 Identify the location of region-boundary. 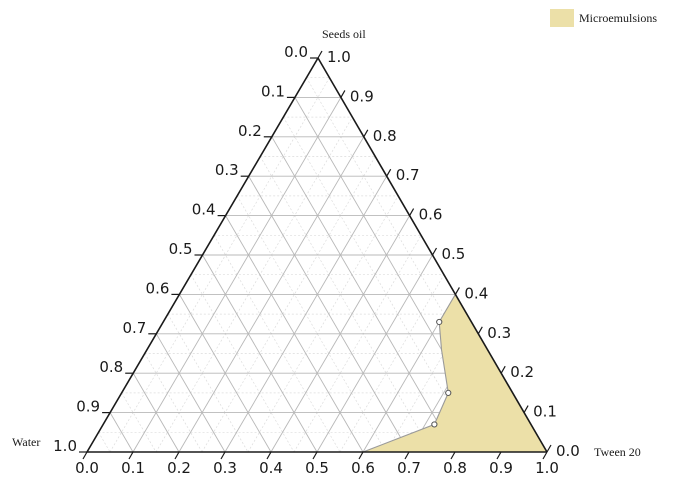
(409, 373).